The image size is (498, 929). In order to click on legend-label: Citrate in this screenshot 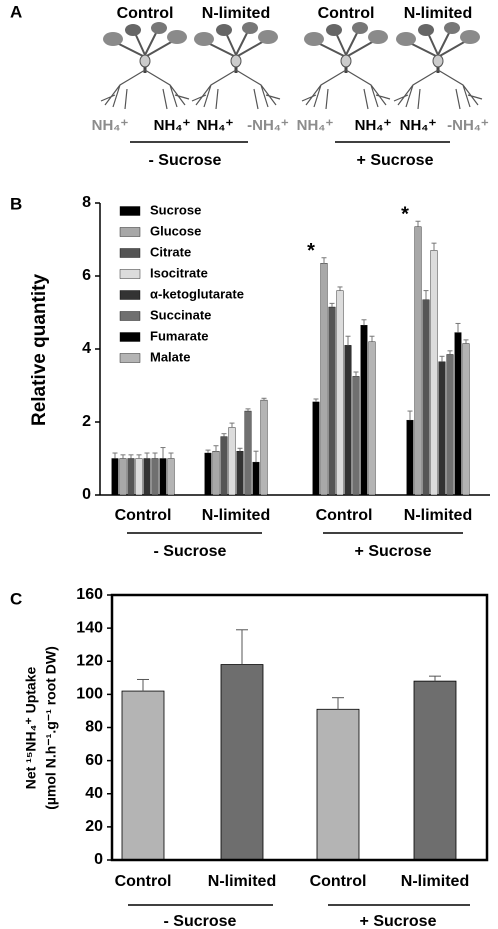, I will do `click(170, 251)`.